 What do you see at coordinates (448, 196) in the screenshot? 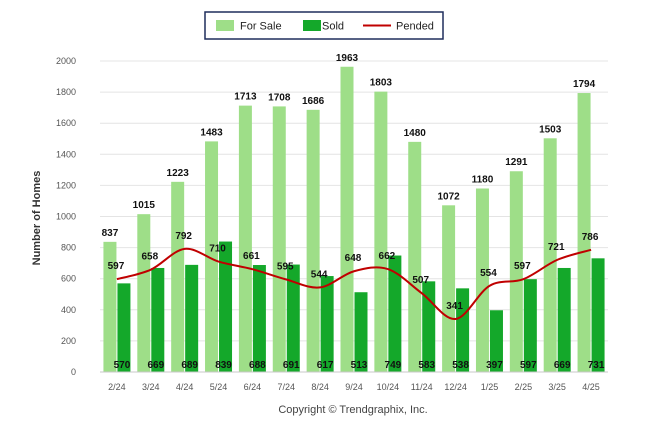
I see `data-label-for-sale: 1072` at bounding box center [448, 196].